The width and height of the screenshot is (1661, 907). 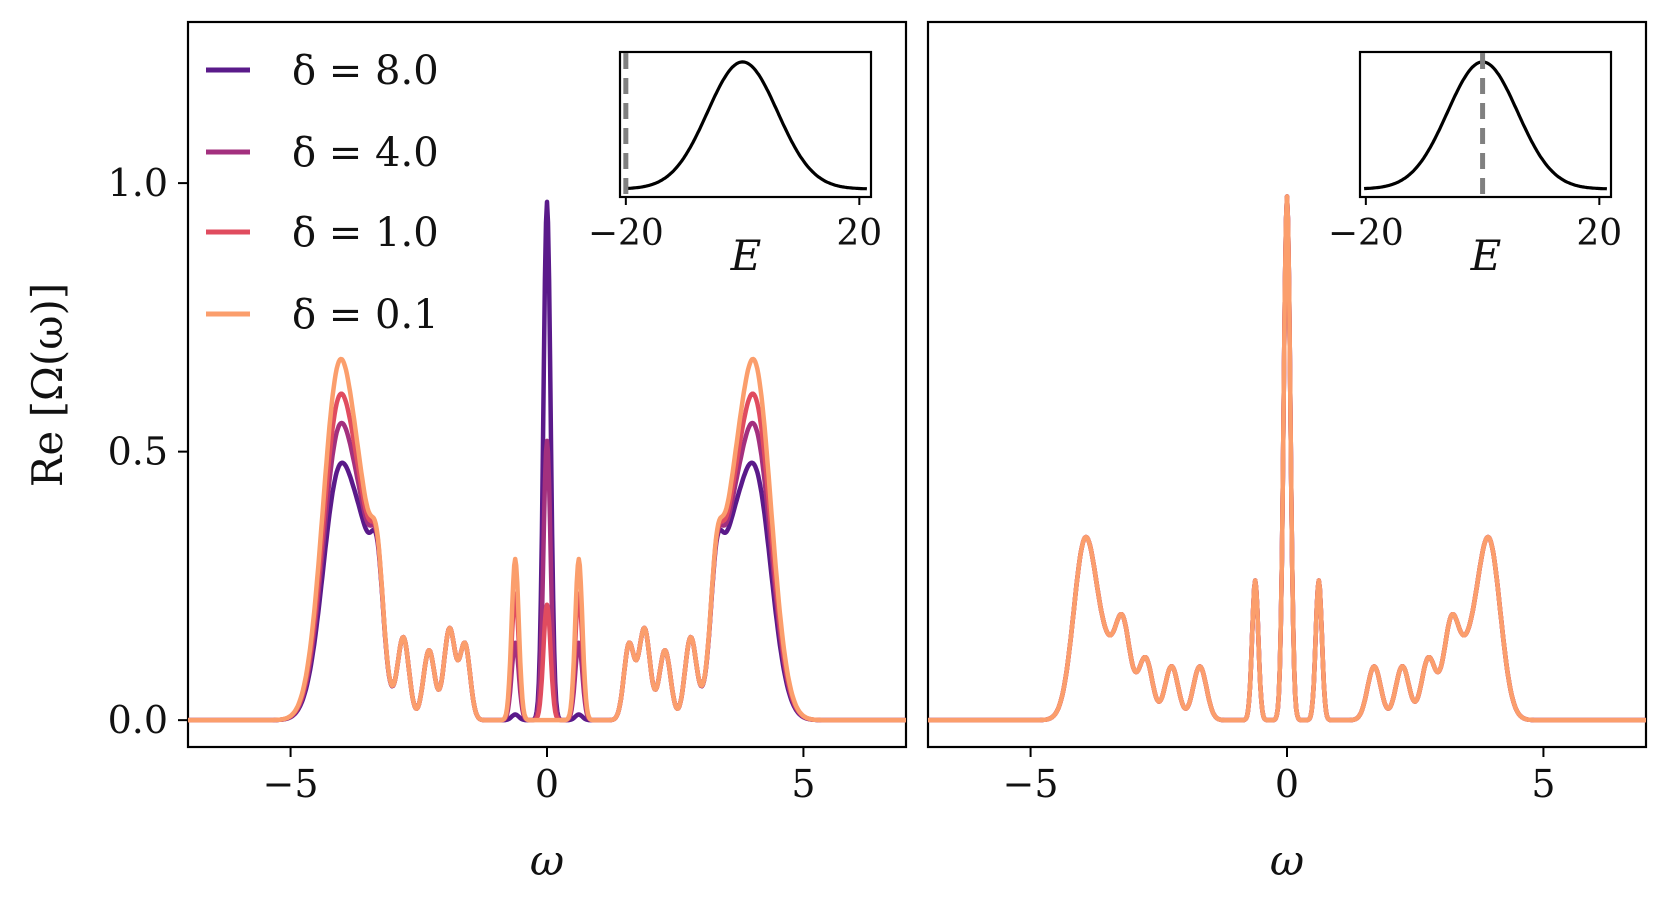 I want to click on right-x-tick-label: −5, so click(x=1031, y=784).